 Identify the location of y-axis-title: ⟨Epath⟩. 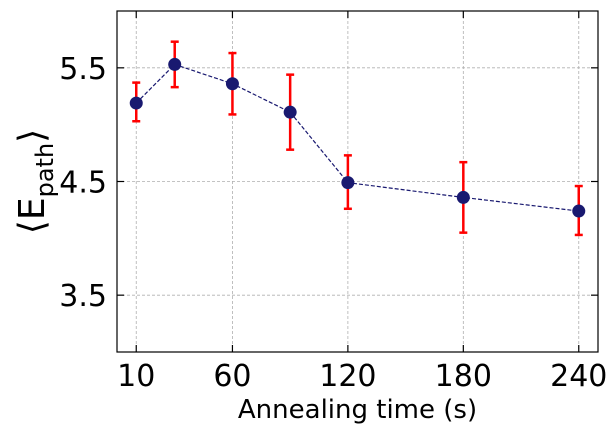
(35, 181).